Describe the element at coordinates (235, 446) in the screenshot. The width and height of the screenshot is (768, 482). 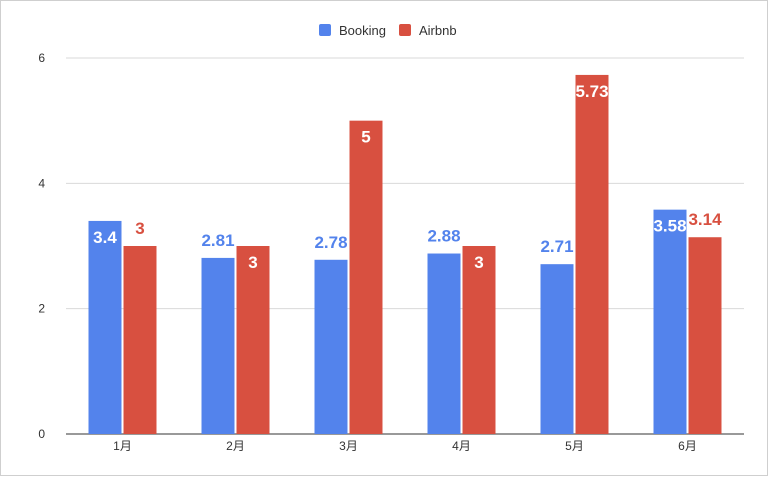
I see `x-tick-label: 2月` at that location.